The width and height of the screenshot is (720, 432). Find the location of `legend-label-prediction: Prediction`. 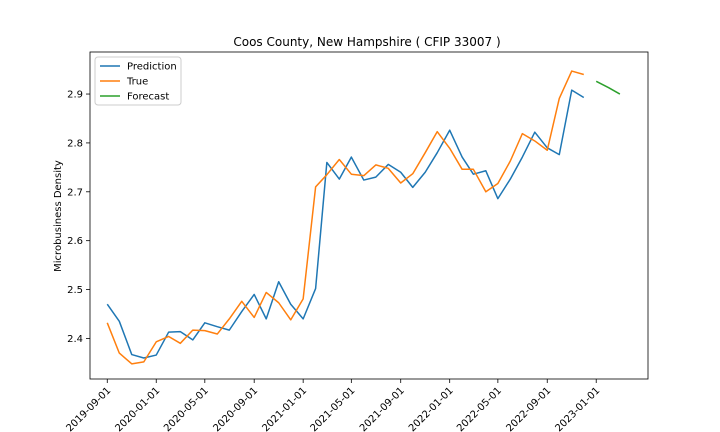

legend-label-prediction: Prediction is located at coordinates (152, 67).